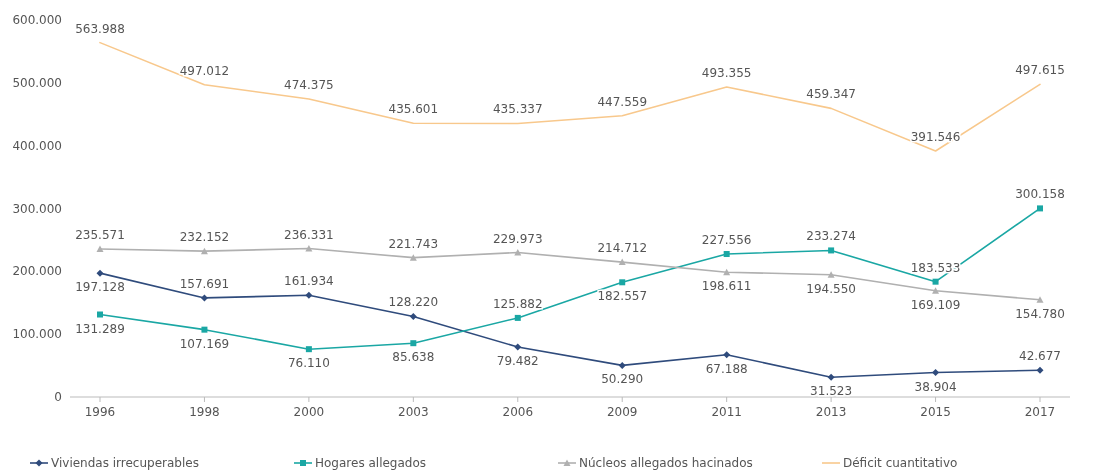  What do you see at coordinates (309, 281) in the screenshot?
I see `data-label: 161.934` at bounding box center [309, 281].